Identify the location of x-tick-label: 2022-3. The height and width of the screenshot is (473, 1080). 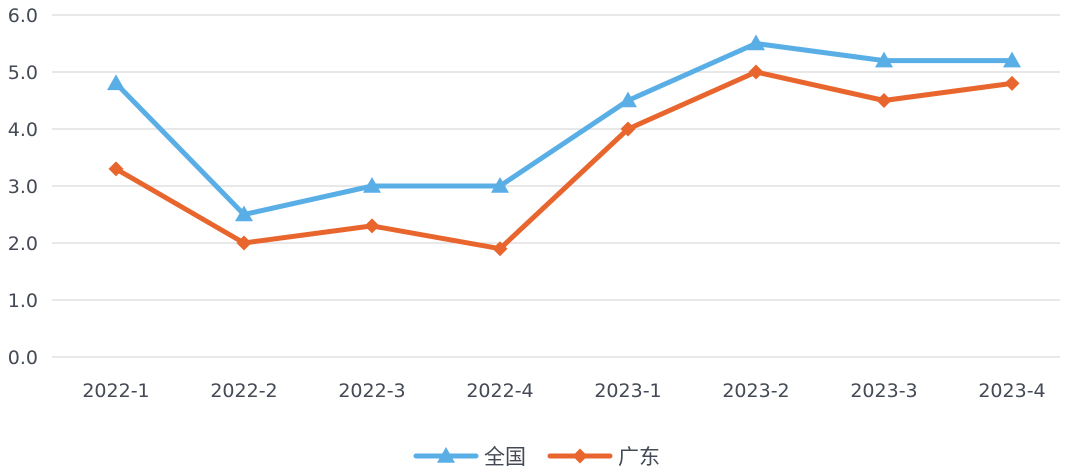
(371, 391).